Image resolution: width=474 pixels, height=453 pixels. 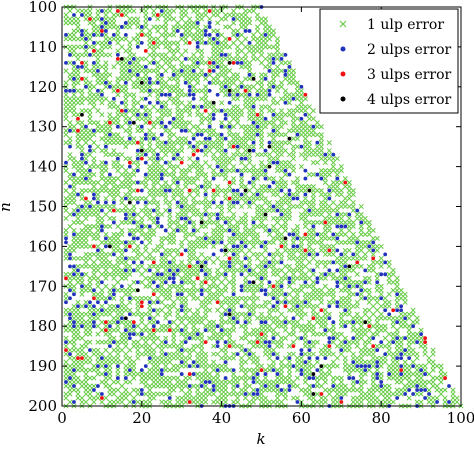 I want to click on y-tick-label: 100, so click(x=42, y=8).